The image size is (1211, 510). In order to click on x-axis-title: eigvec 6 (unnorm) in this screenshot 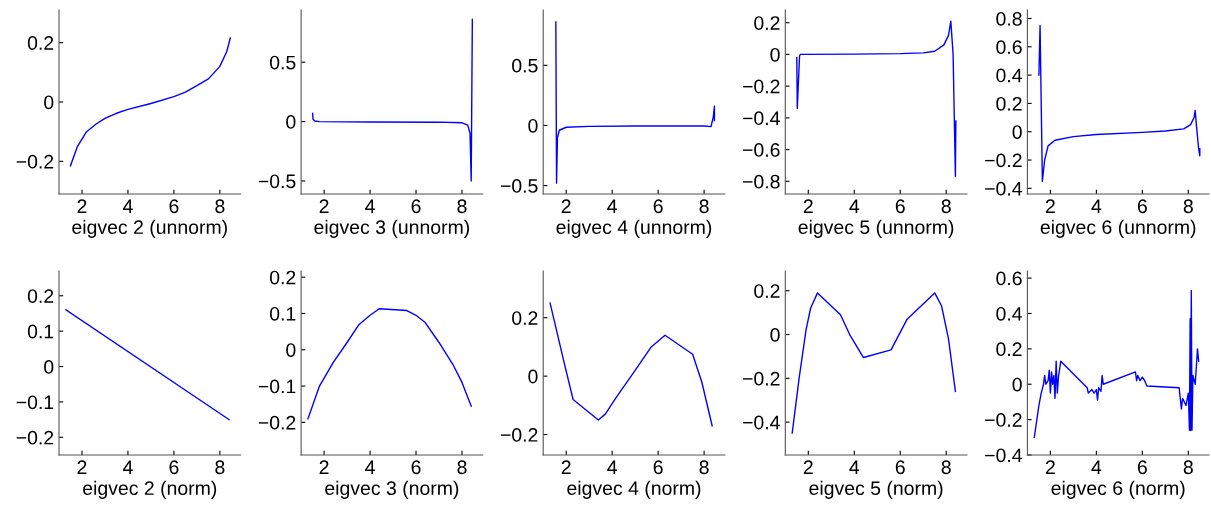, I will do `click(1118, 228)`.